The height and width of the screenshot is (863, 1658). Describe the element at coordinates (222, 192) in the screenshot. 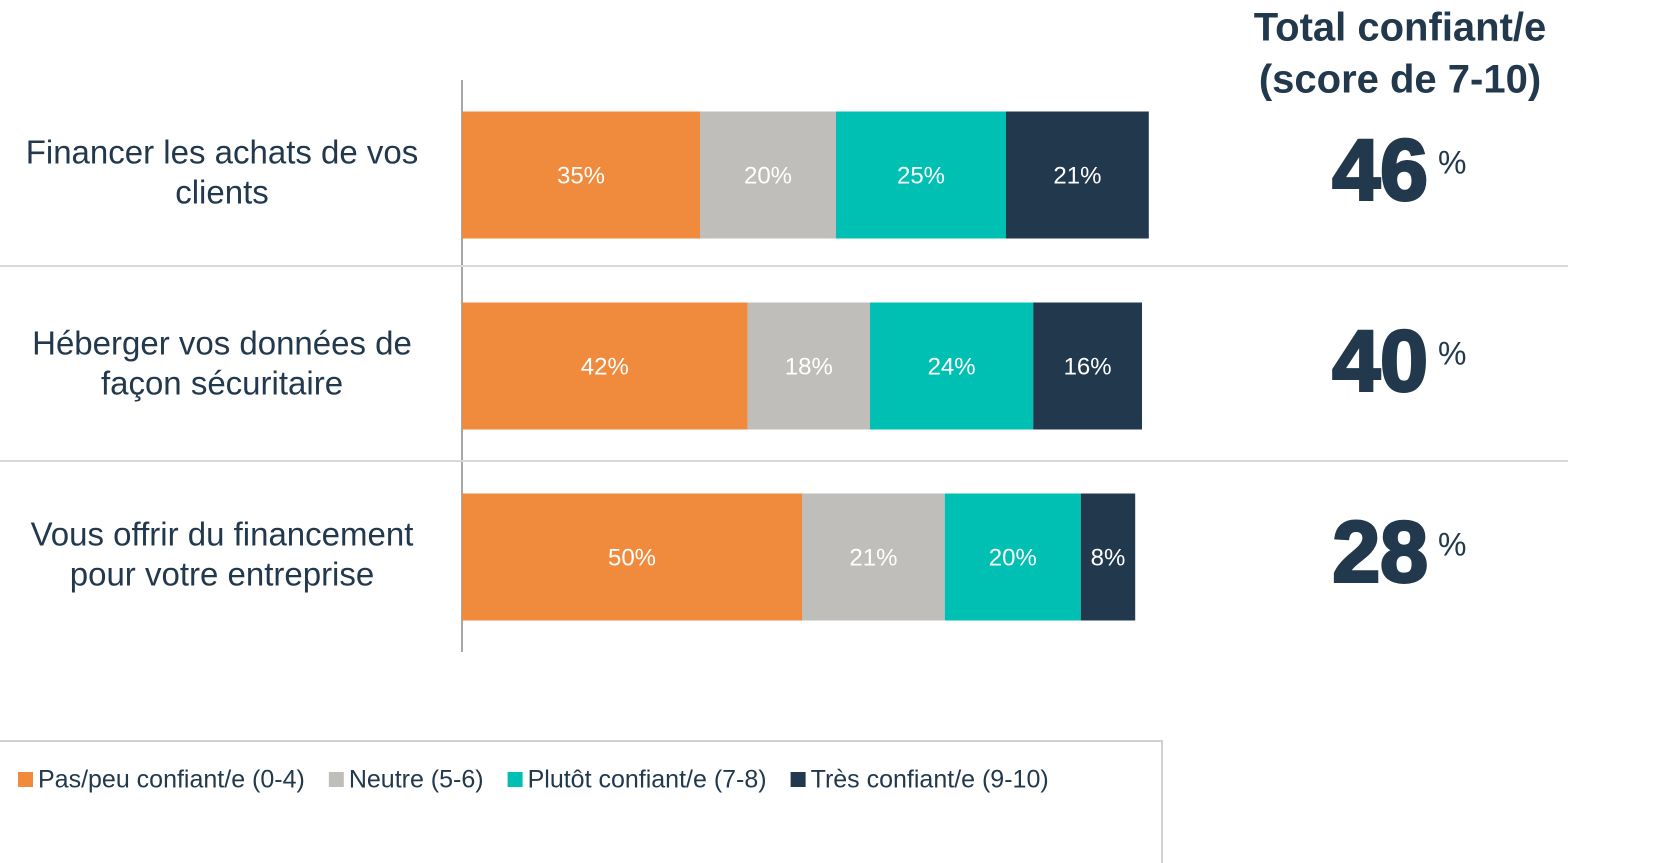

I see `category-label: clients` at that location.